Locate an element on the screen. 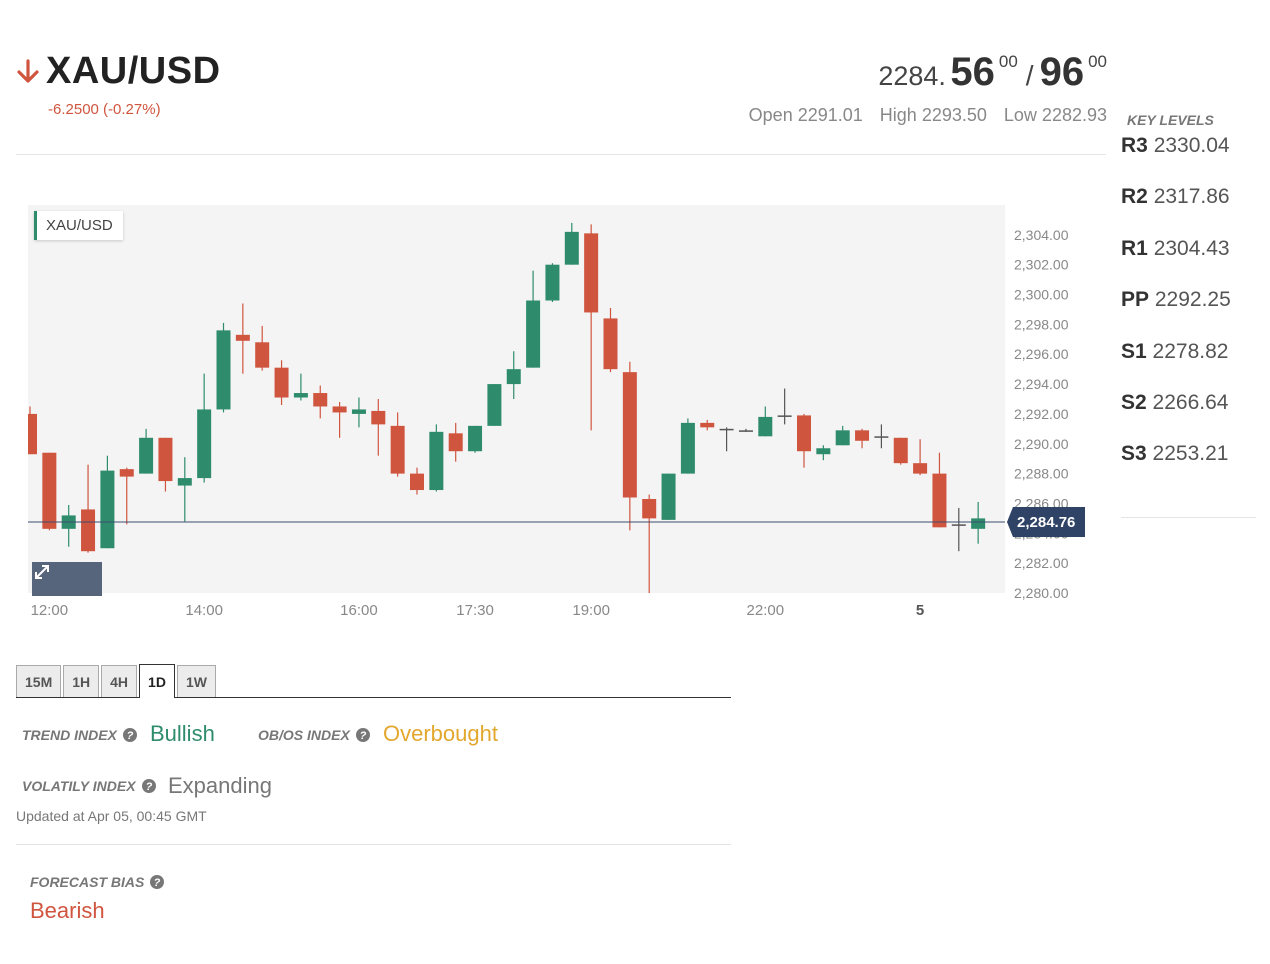  key-level-r1: R1 2304.43 is located at coordinates (1188, 261).